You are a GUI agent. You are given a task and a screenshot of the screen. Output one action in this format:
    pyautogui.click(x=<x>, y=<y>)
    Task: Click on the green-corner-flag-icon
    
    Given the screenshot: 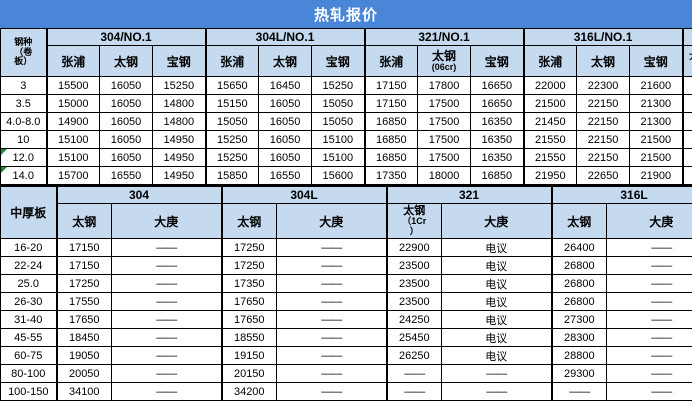 What is the action you would take?
    pyautogui.click(x=4, y=152)
    